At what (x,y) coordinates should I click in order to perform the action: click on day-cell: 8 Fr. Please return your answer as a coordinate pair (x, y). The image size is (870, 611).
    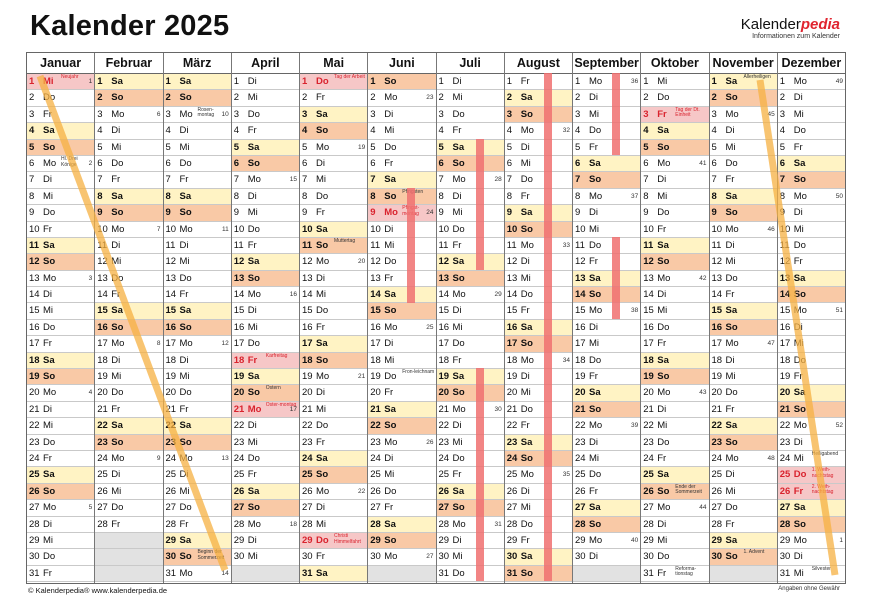
    Looking at the image, I should click on (538, 197).